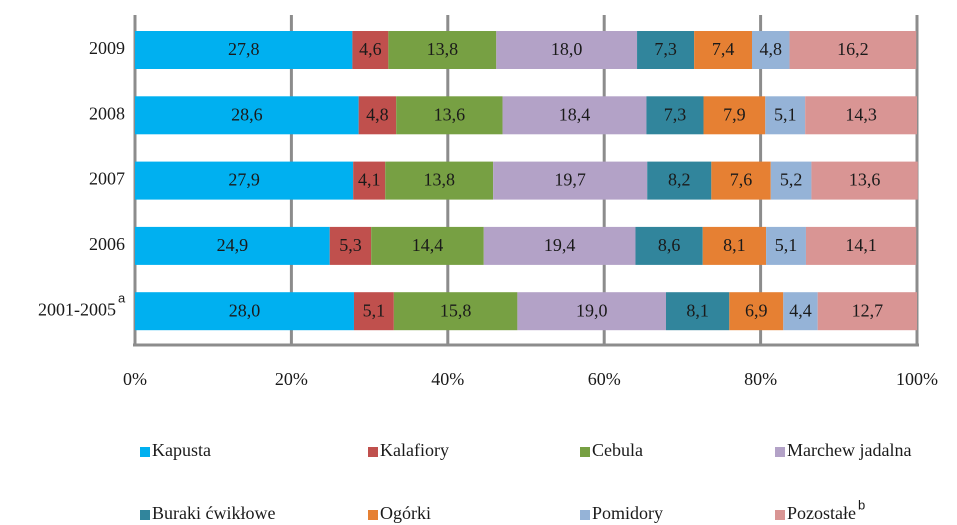 The width and height of the screenshot is (957, 525). I want to click on data-label: 4,4, so click(800, 310).